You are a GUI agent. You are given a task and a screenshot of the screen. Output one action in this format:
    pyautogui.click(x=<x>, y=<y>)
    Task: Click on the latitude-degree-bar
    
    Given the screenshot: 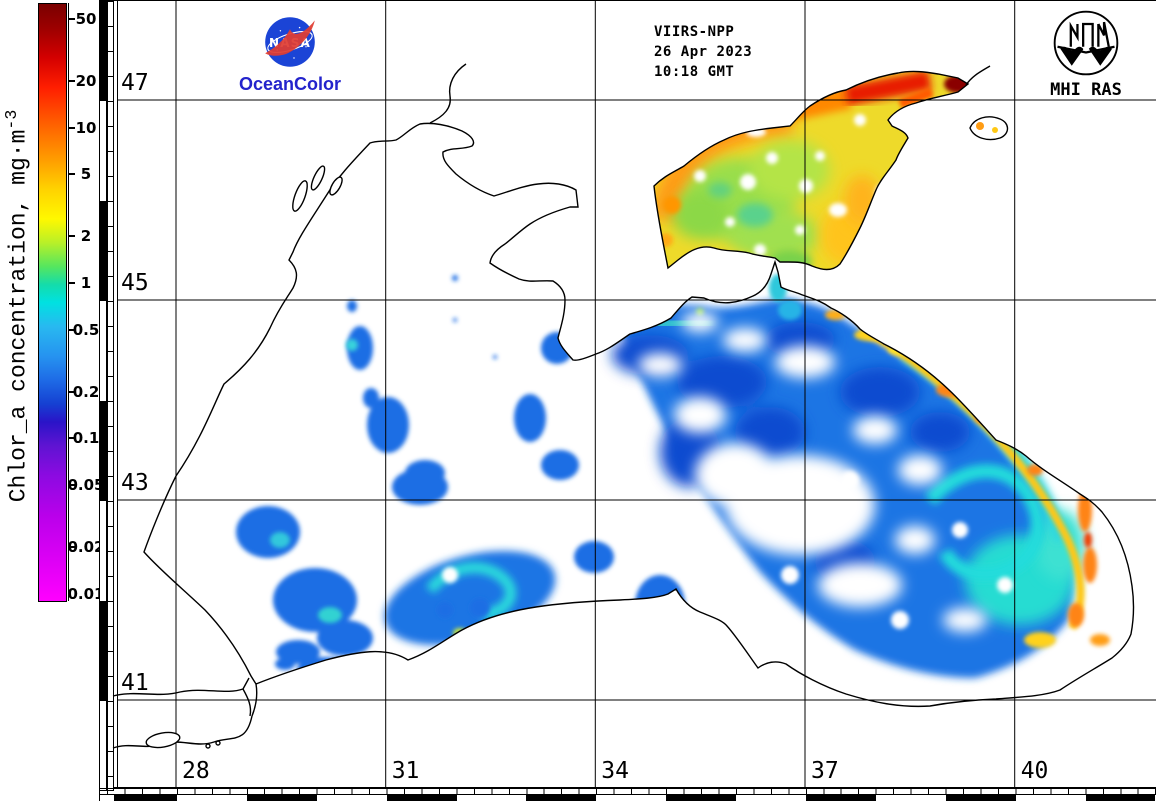 What is the action you would take?
    pyautogui.click(x=103, y=395)
    